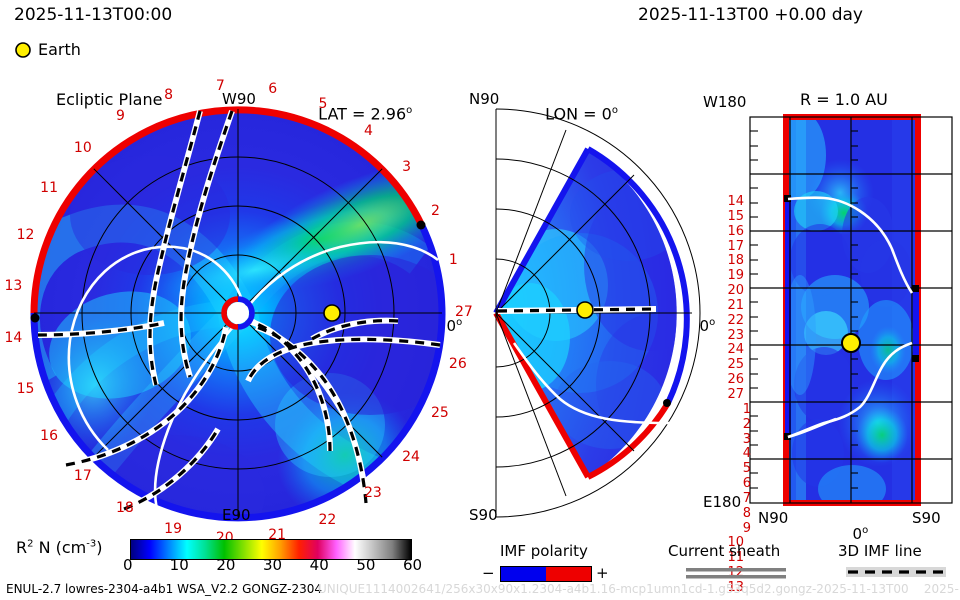  What do you see at coordinates (128, 565) in the screenshot?
I see `colorbar-tick: 0` at bounding box center [128, 565].